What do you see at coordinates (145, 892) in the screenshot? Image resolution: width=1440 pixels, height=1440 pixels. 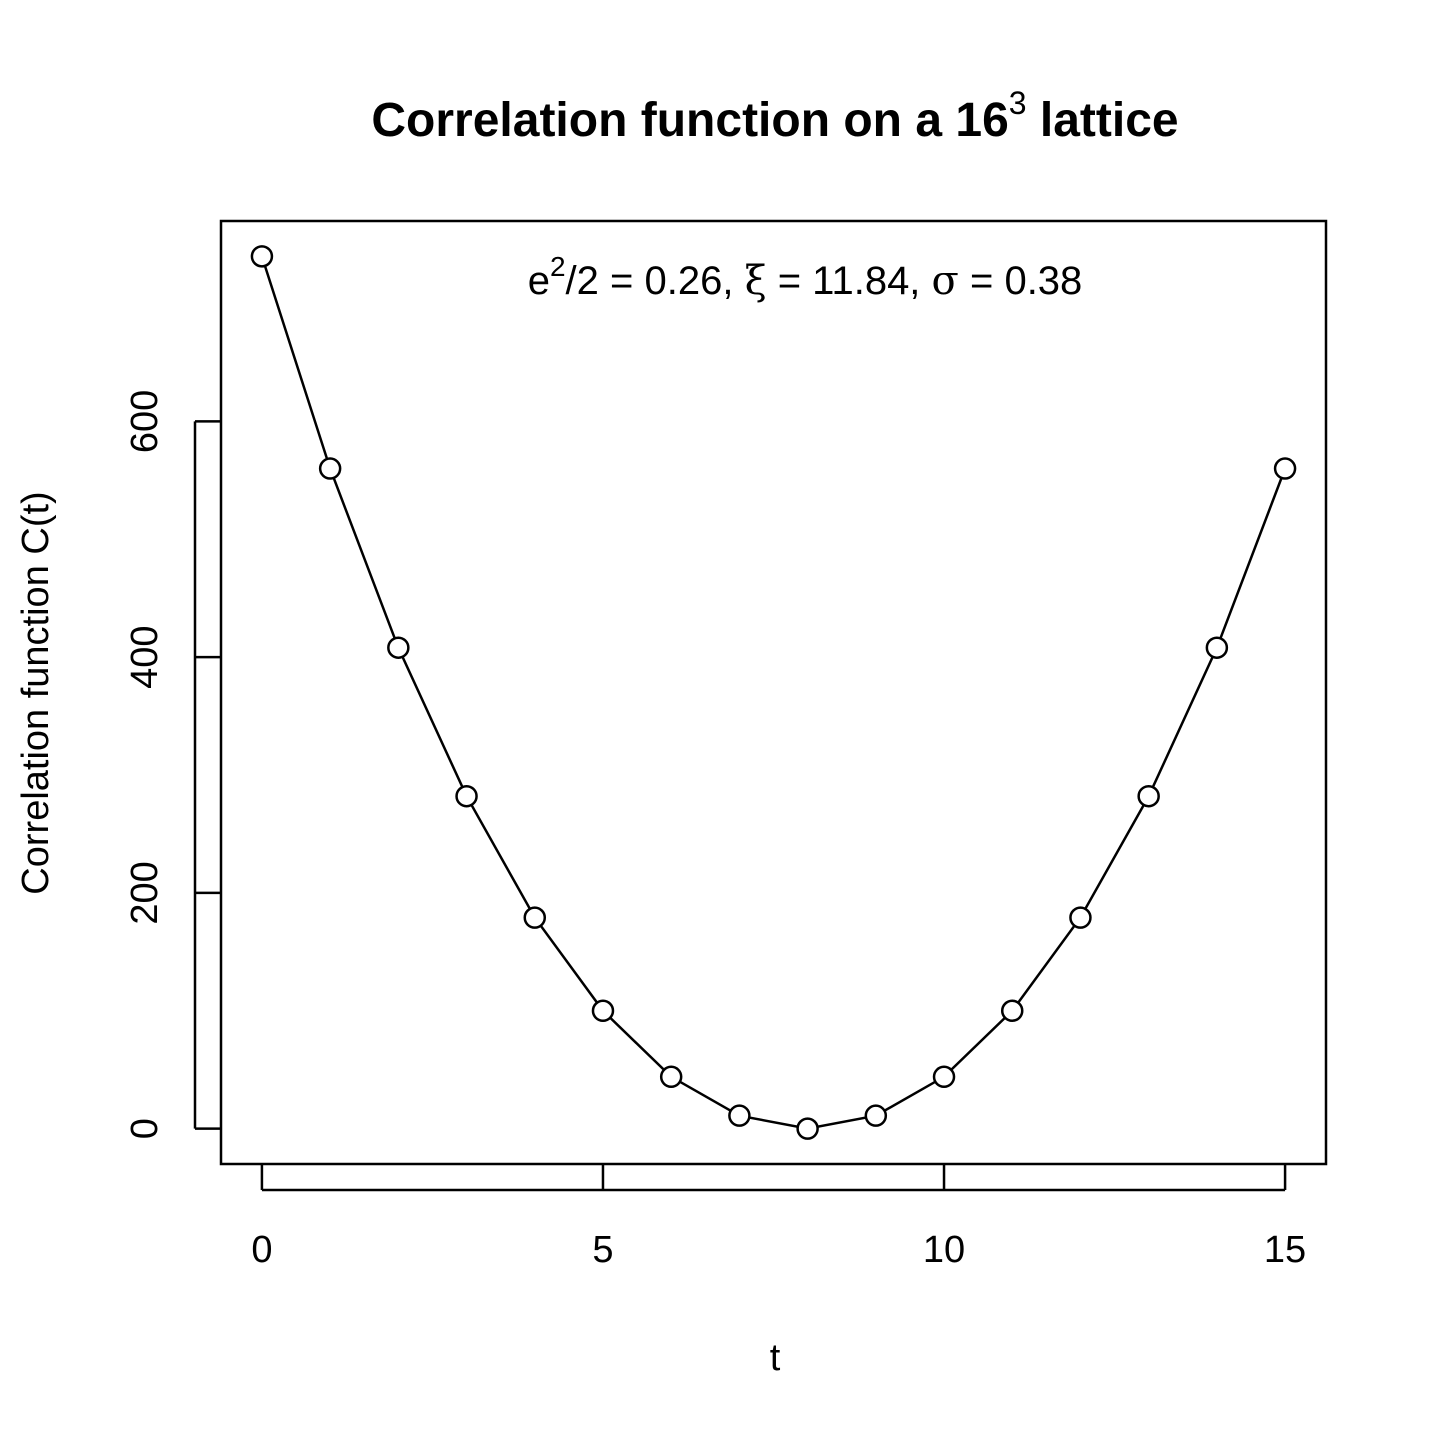 I see `y-tick-label: 200` at bounding box center [145, 892].